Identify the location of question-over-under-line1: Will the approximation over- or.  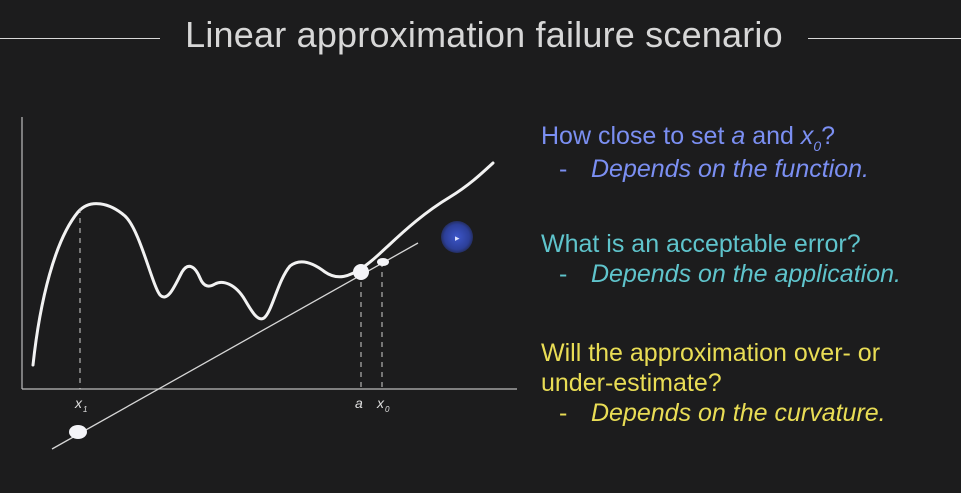
(711, 353).